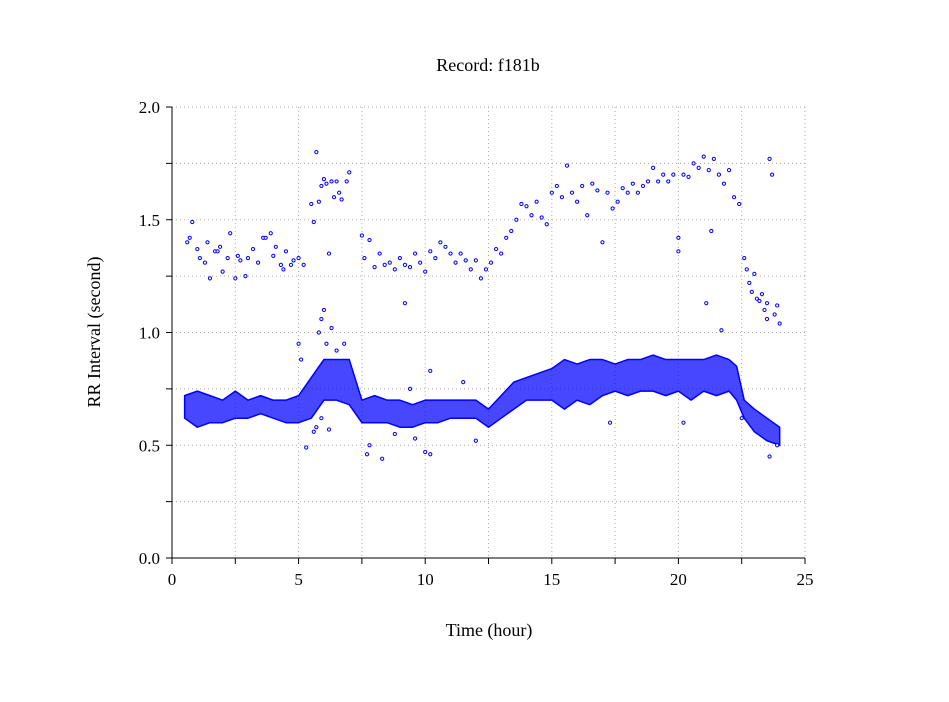 The height and width of the screenshot is (702, 949). I want to click on x-tick-label: 25, so click(805, 579).